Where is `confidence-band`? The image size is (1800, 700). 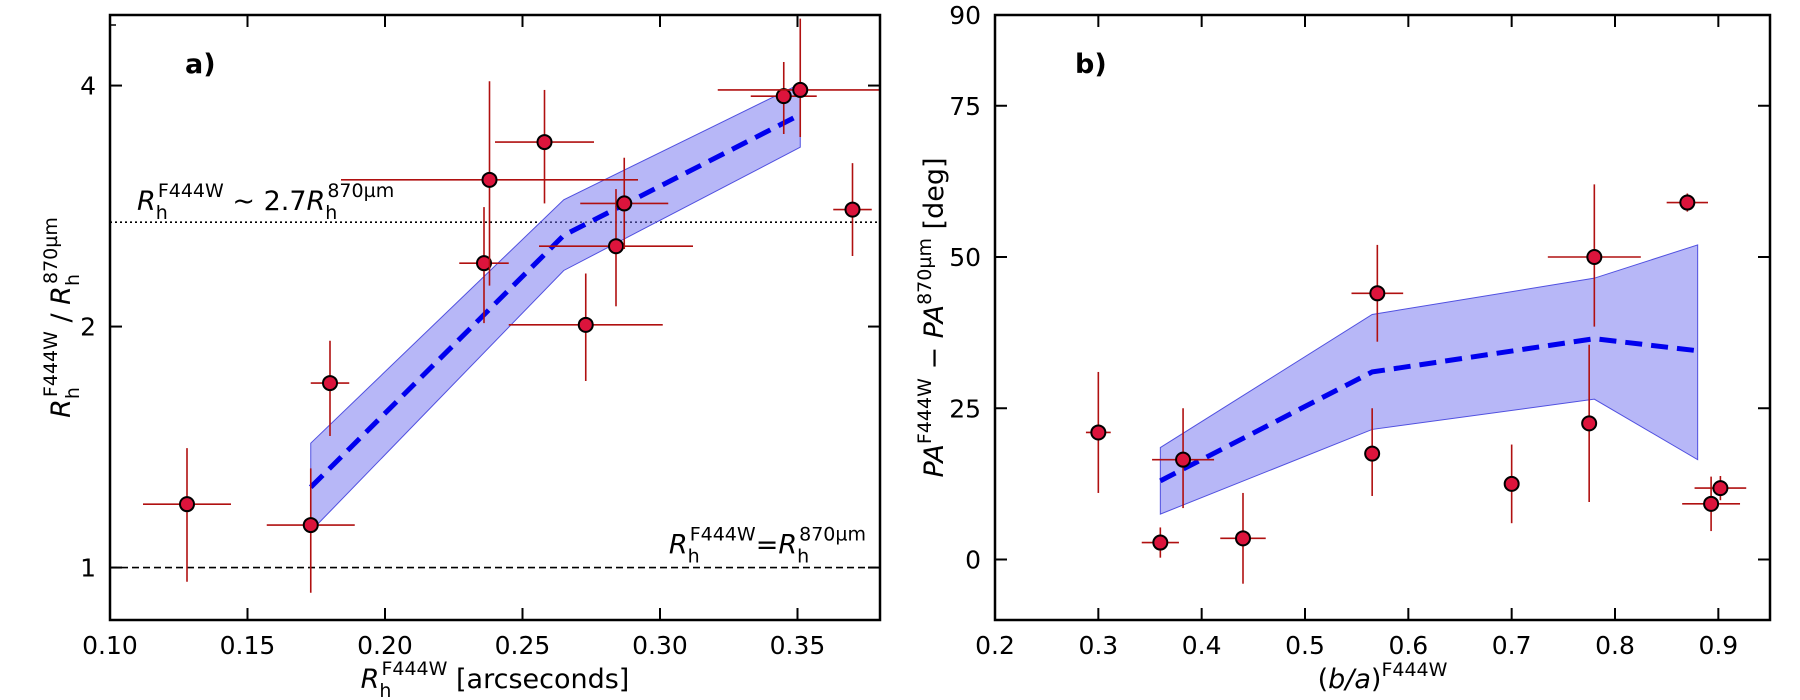
confidence-band is located at coordinates (1429, 379).